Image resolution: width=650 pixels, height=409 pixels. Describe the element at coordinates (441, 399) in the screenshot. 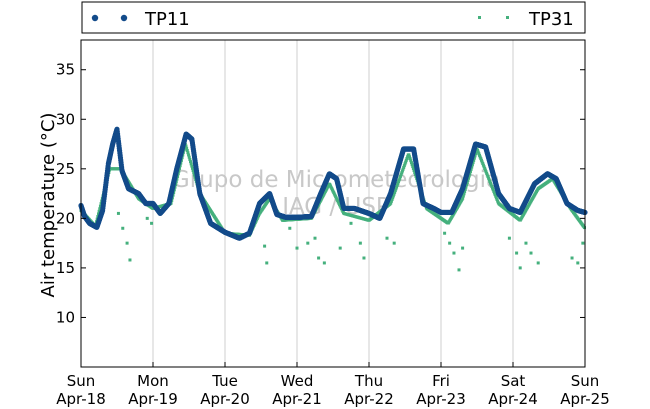

I see `x-tick-label-date: Apr-23` at that location.